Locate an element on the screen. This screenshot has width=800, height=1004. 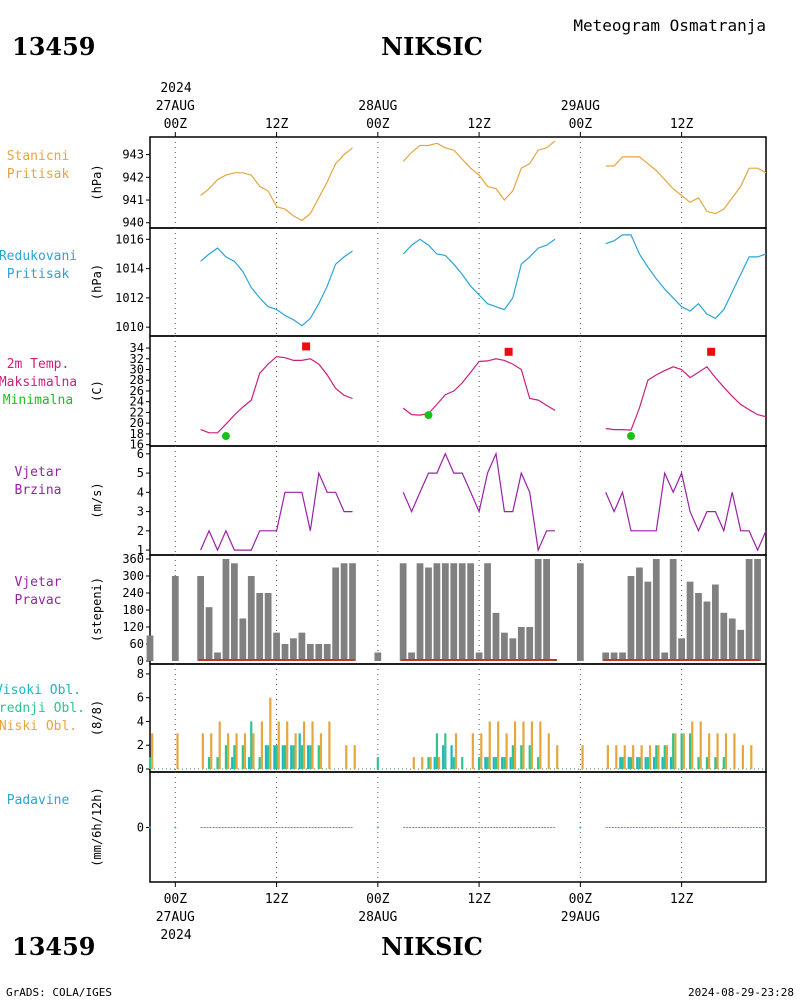
panel-label-line: Padavine is located at coordinates (38, 800).